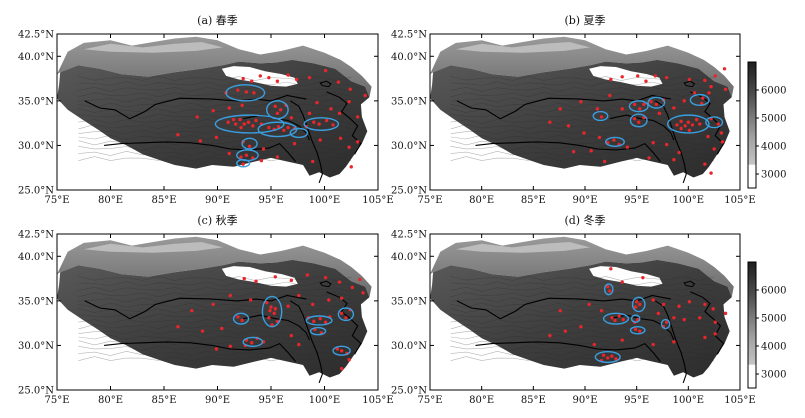 The height and width of the screenshot is (418, 805). I want to click on x-tick-label: 90°E, so click(584, 200).